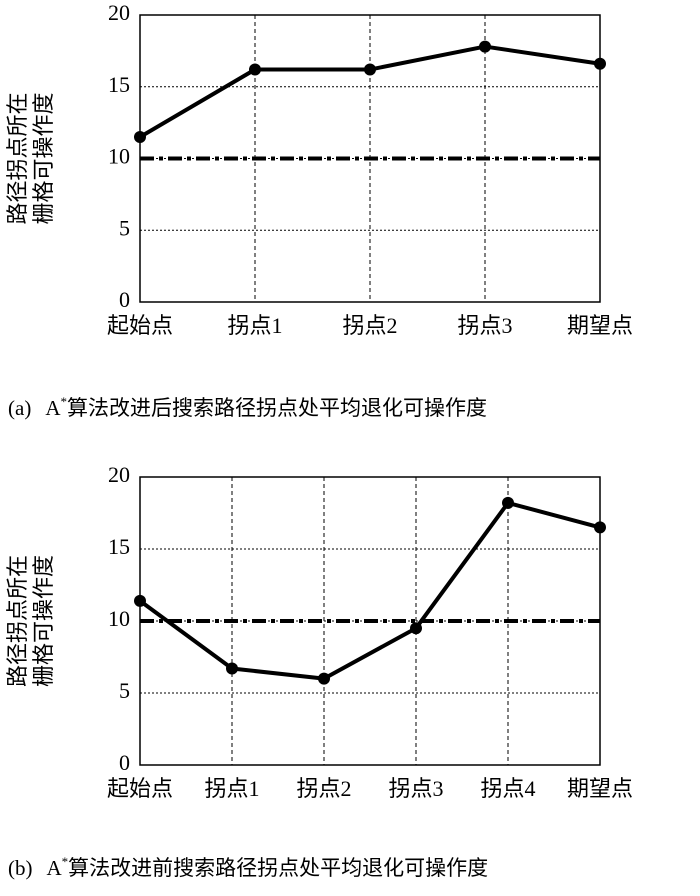  I want to click on data-line, so click(369, 590).